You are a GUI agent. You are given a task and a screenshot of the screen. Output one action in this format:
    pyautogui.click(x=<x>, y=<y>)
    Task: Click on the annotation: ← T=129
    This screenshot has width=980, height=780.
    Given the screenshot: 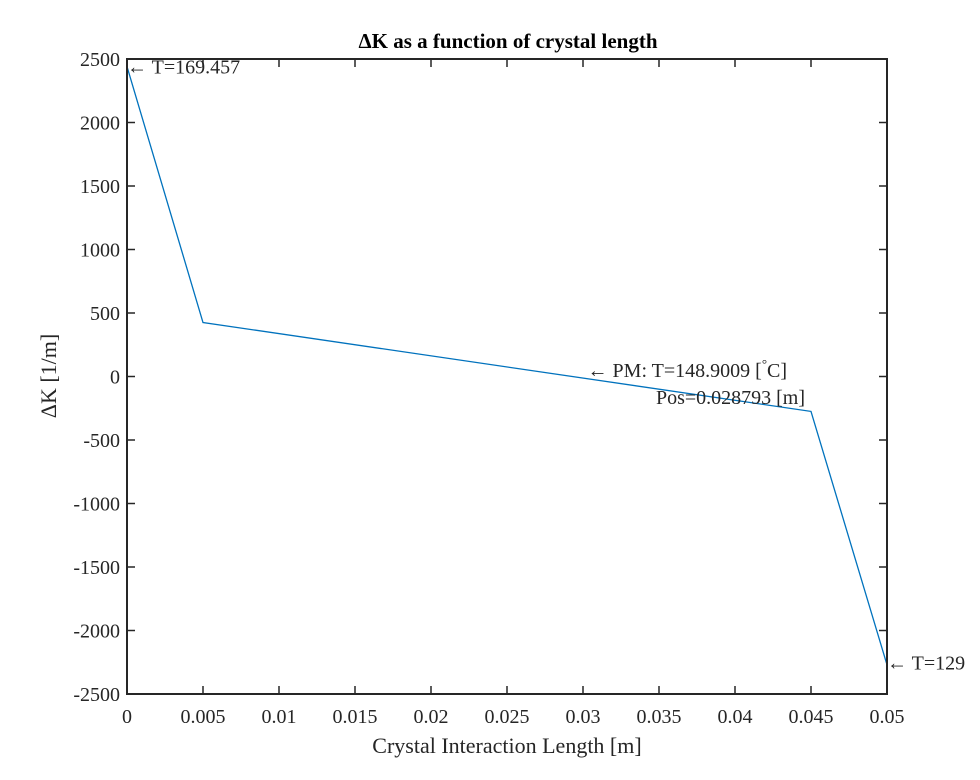 What is the action you would take?
    pyautogui.click(x=926, y=663)
    